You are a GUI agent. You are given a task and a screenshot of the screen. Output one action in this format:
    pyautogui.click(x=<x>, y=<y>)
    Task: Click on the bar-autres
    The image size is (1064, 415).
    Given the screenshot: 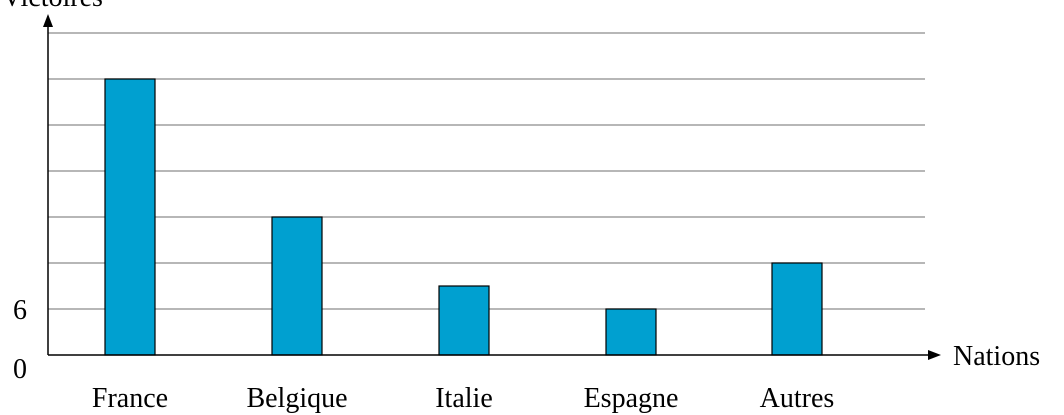 What is the action you would take?
    pyautogui.click(x=797, y=309)
    